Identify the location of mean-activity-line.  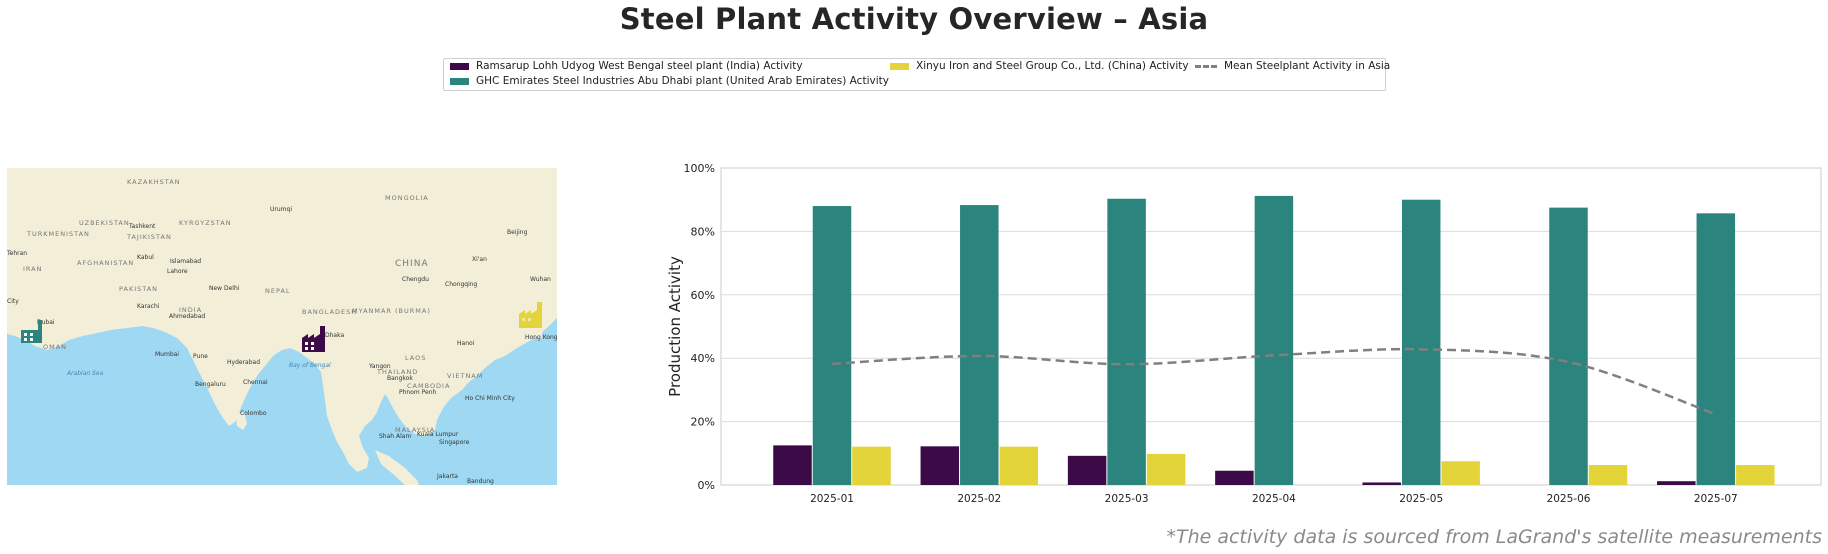
(1274, 381).